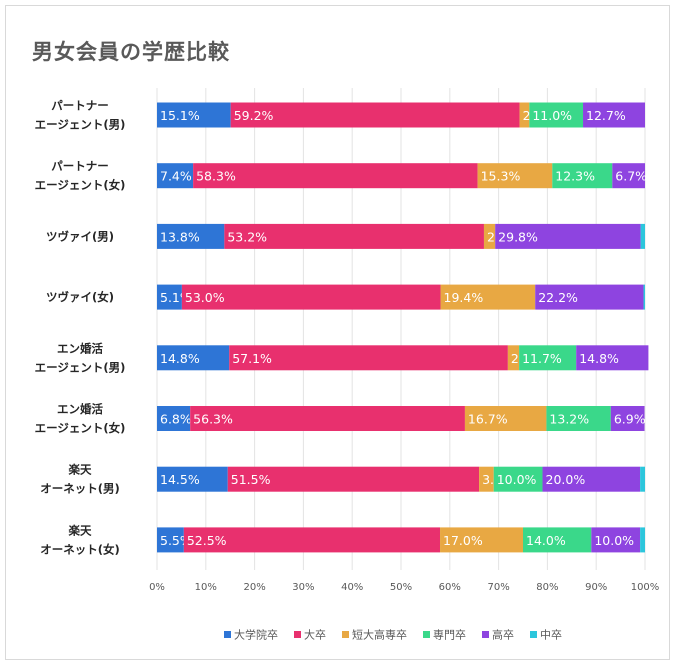  I want to click on x-tick-label: 50%, so click(401, 587).